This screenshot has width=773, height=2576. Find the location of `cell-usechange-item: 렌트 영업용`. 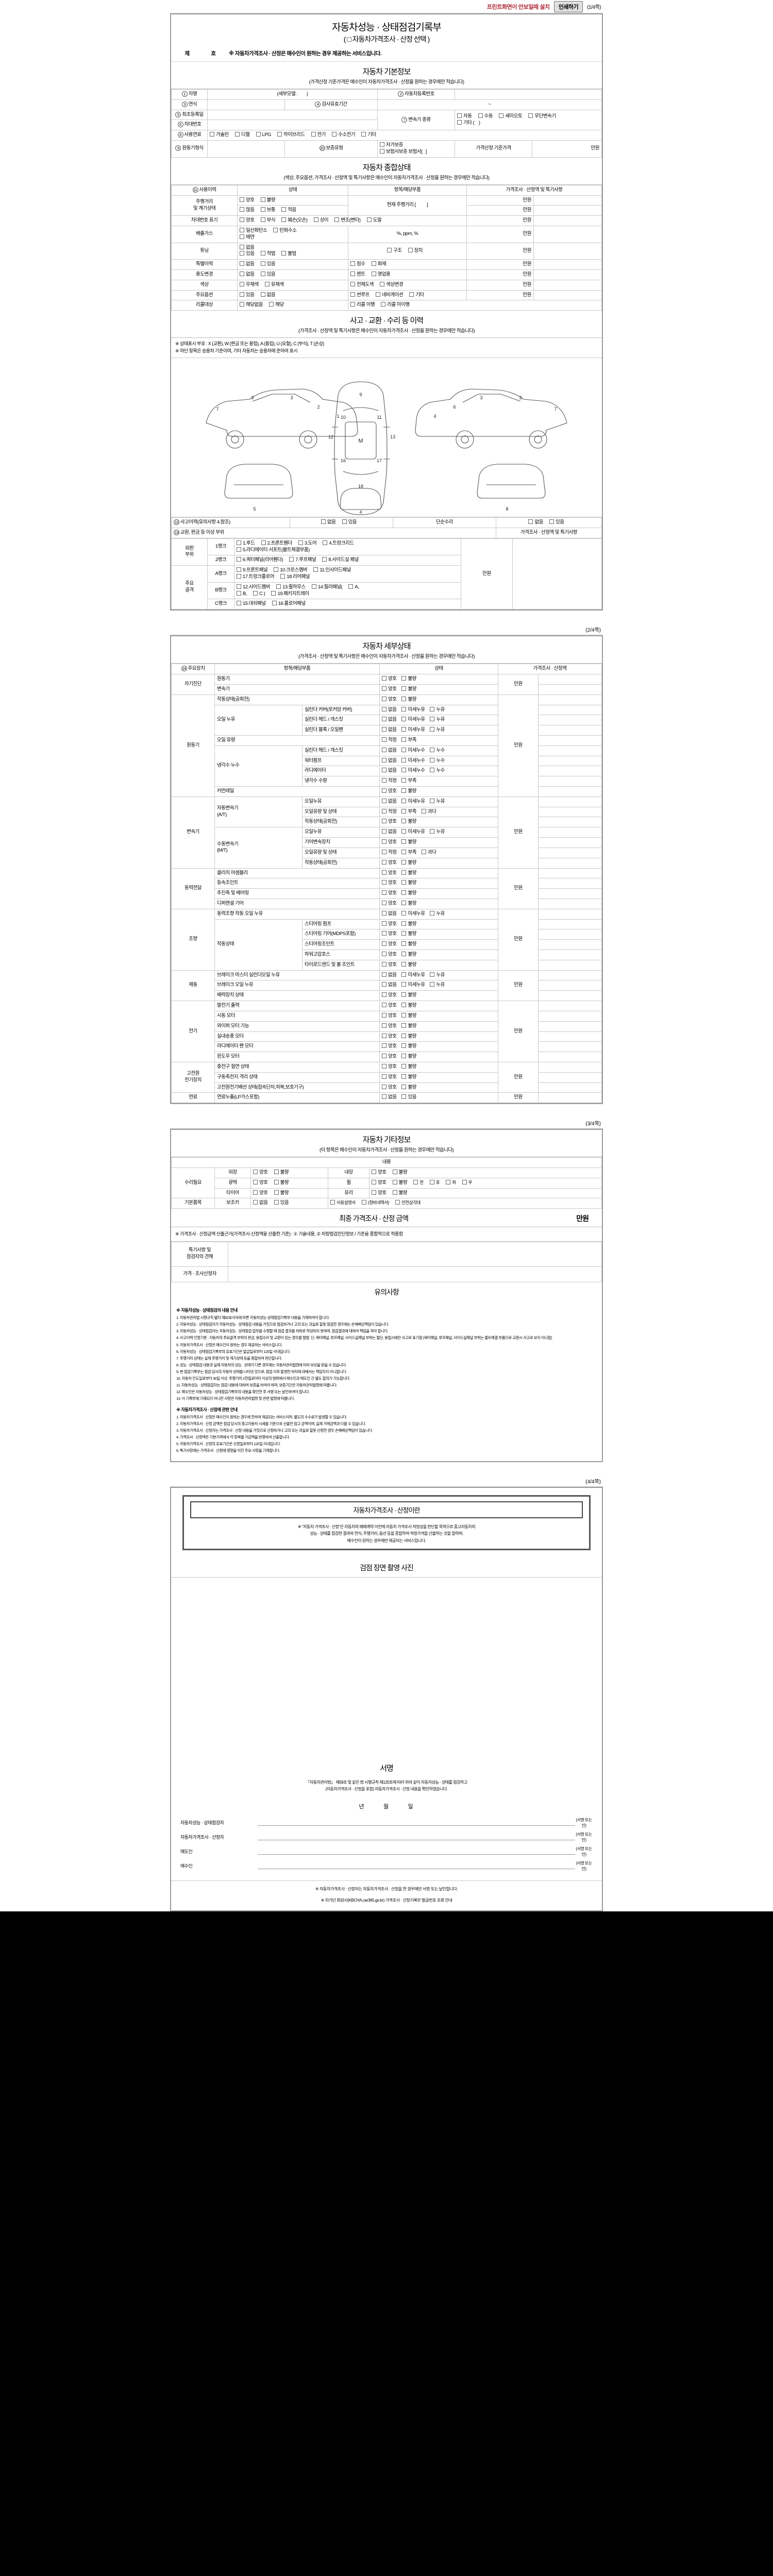

cell-usechange-item: 렌트 영업용 is located at coordinates (407, 274).